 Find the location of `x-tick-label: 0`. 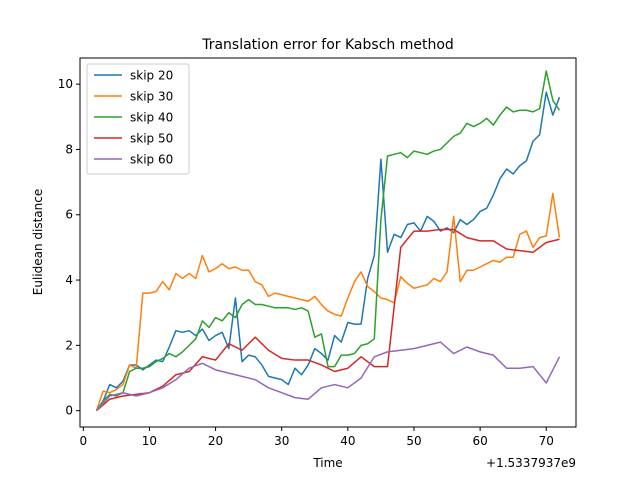

x-tick-label: 0 is located at coordinates (83, 441).